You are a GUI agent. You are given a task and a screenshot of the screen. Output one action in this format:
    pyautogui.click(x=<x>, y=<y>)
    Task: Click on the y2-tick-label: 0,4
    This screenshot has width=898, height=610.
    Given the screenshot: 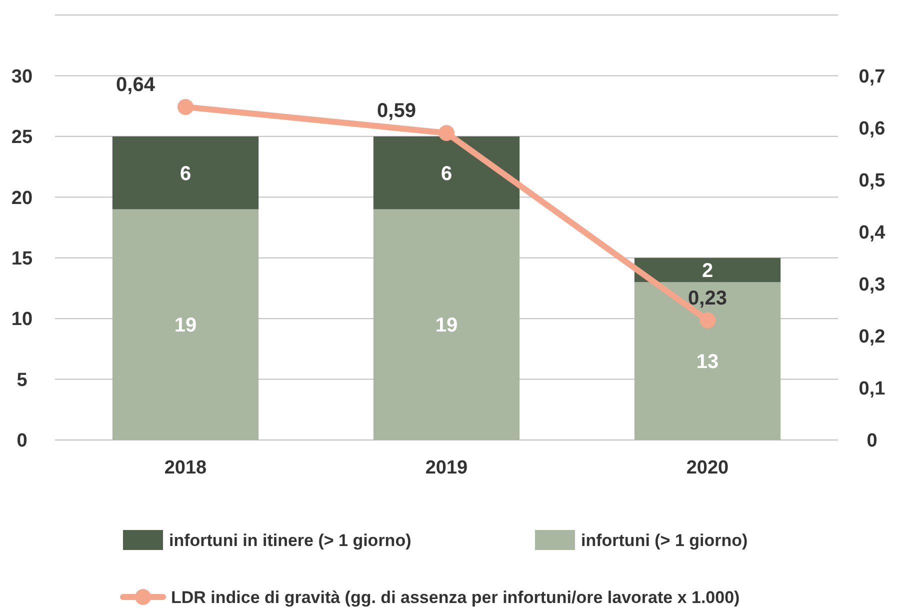 What is the action you would take?
    pyautogui.click(x=872, y=233)
    